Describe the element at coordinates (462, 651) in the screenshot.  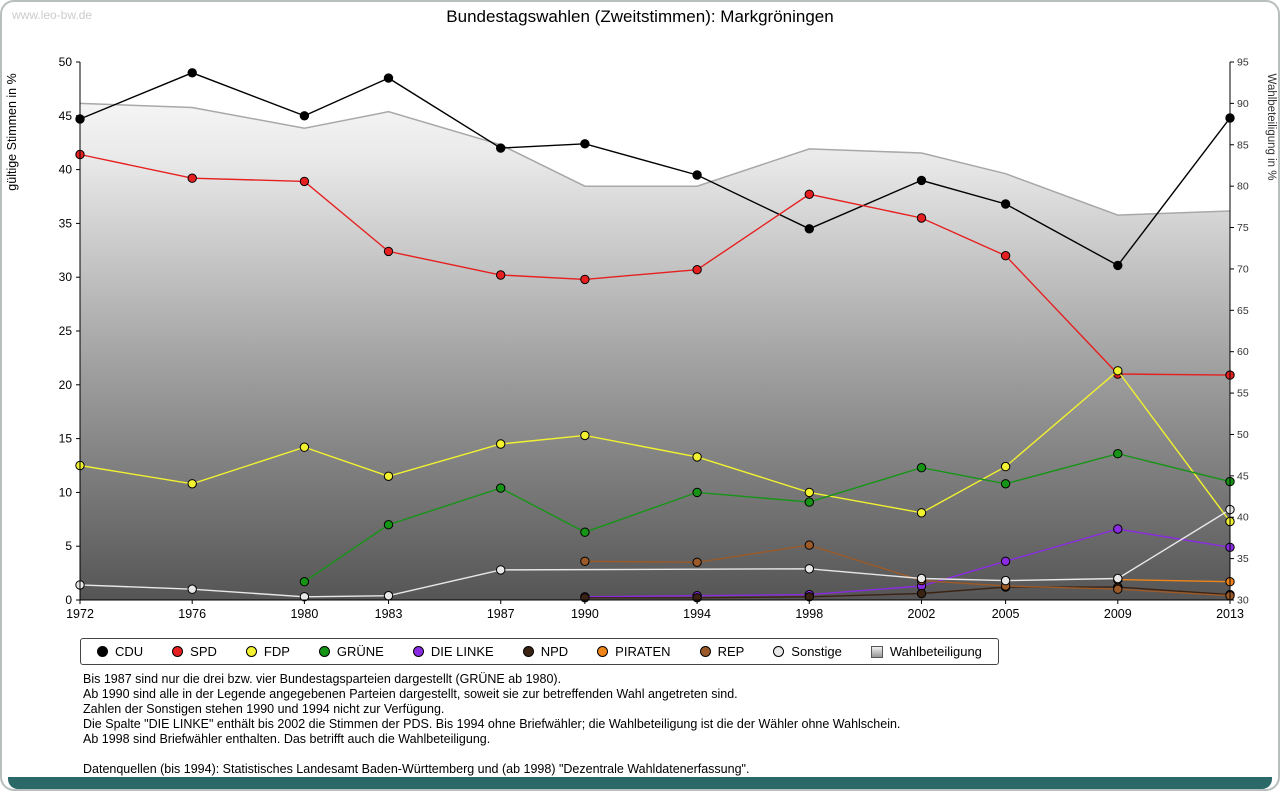
I see `legend-label: DIE LINKE` at that location.